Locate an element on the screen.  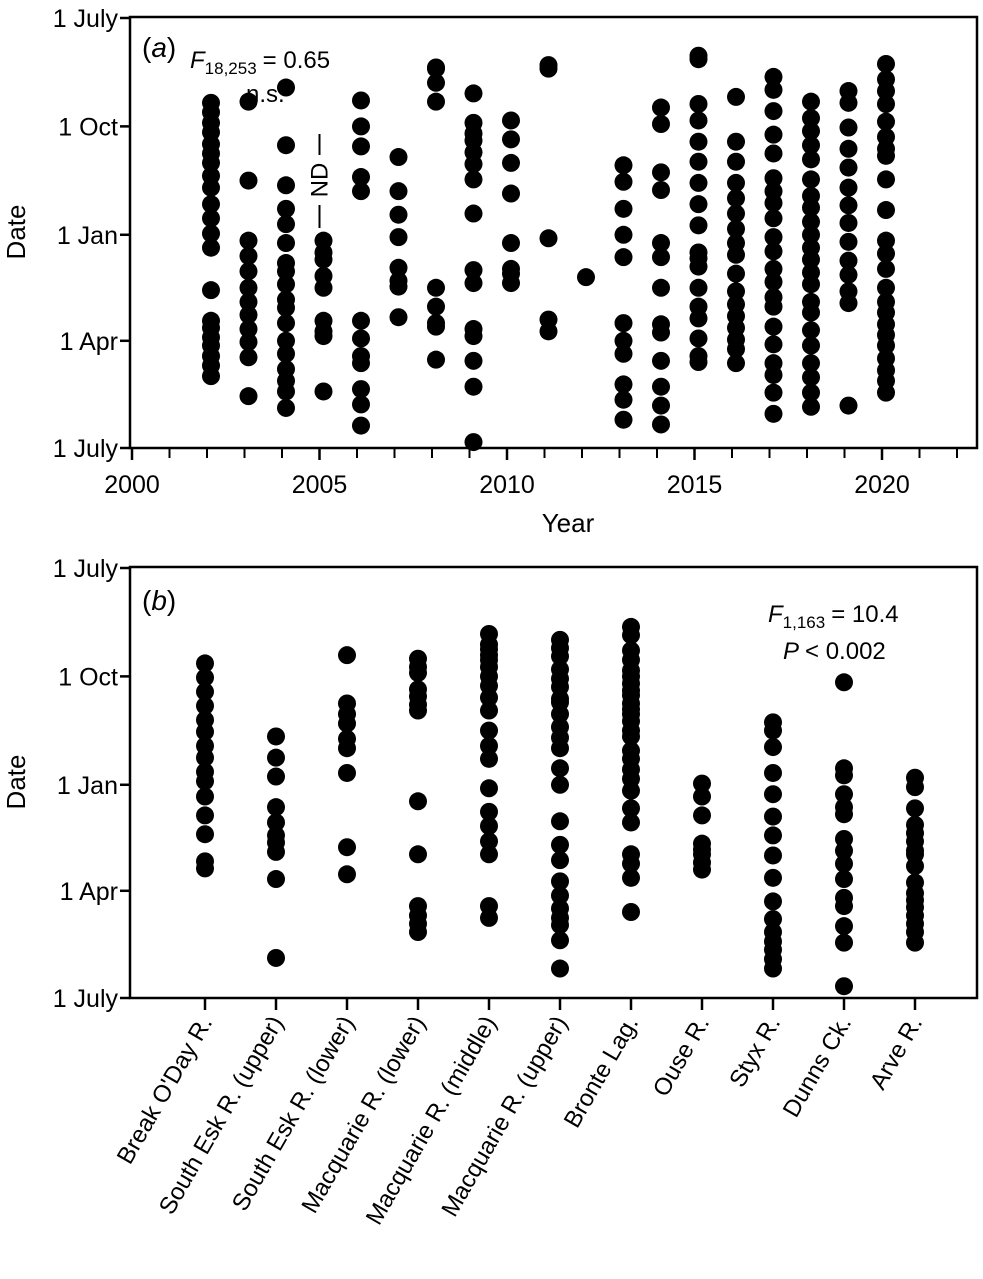
panel-b-ytick-label: 1 Jan is located at coordinates (87, 786).